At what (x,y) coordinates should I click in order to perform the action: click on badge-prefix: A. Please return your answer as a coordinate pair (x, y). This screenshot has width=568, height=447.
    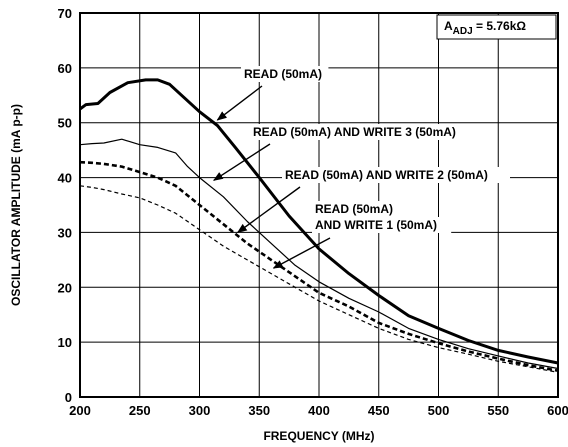
    Looking at the image, I should click on (448, 26).